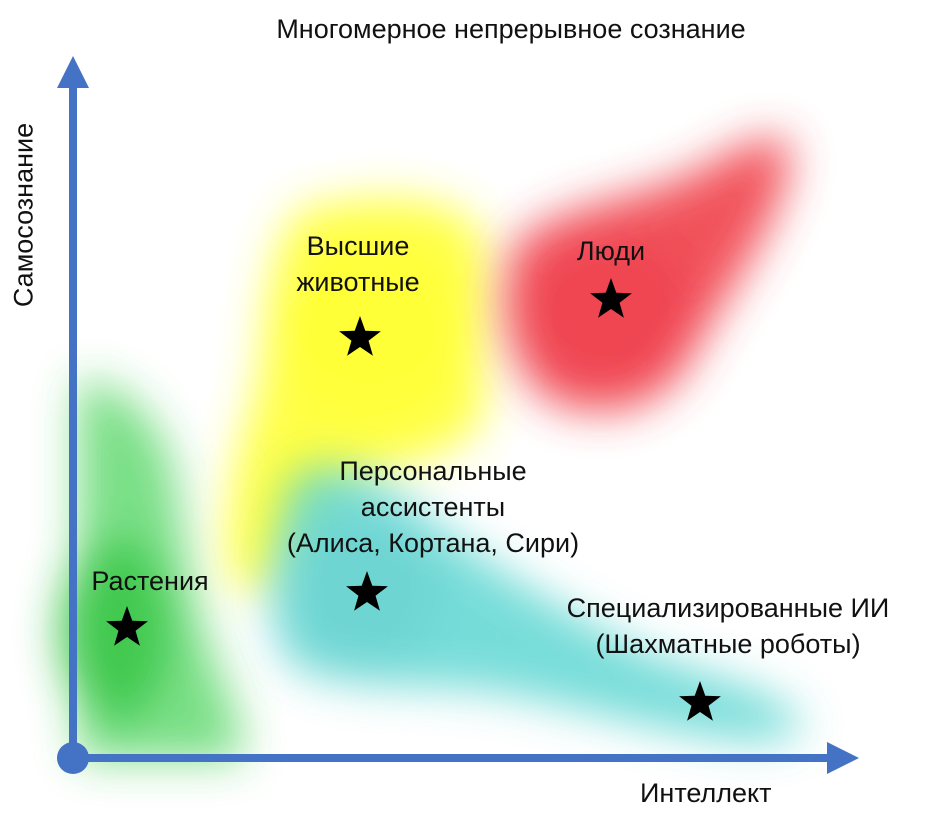 This screenshot has width=930, height=828. Describe the element at coordinates (73, 758) in the screenshot. I see `axis-origin` at that location.